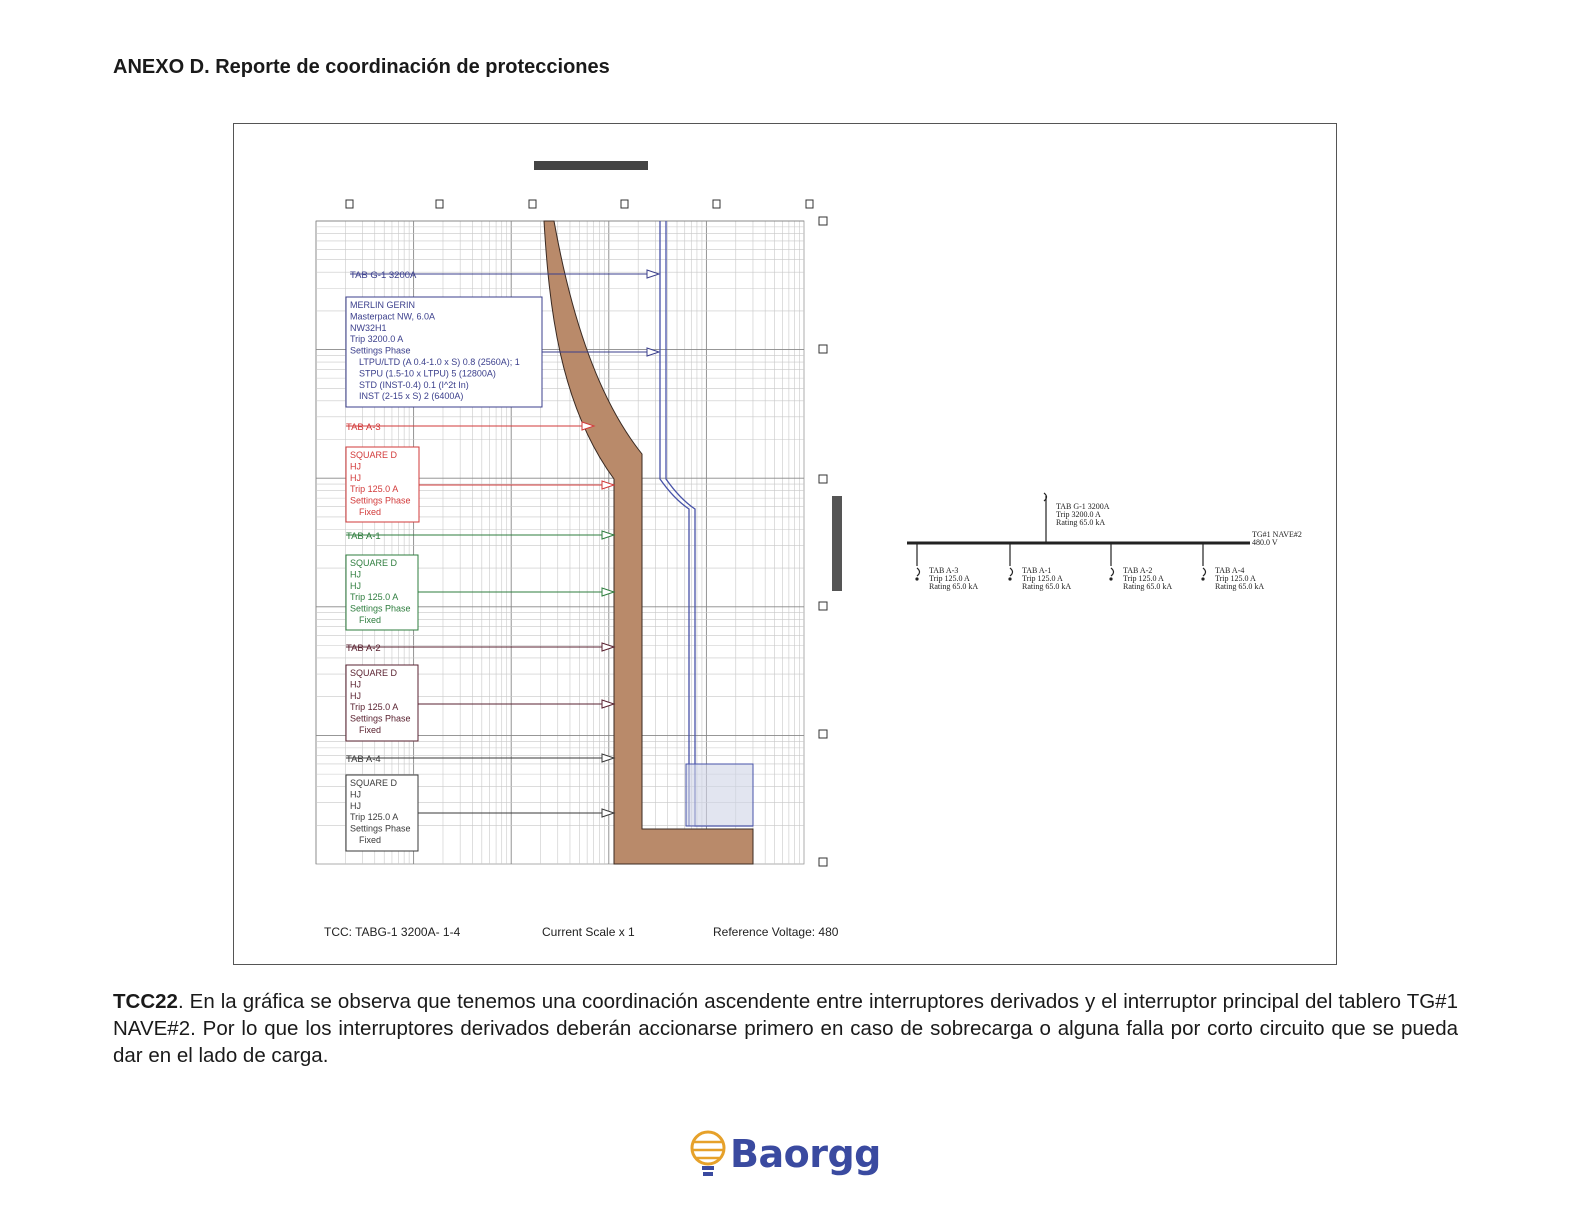 The height and width of the screenshot is (1224, 1584). What do you see at coordinates (145, 1001) in the screenshot?
I see `caption-label: TCC22` at bounding box center [145, 1001].